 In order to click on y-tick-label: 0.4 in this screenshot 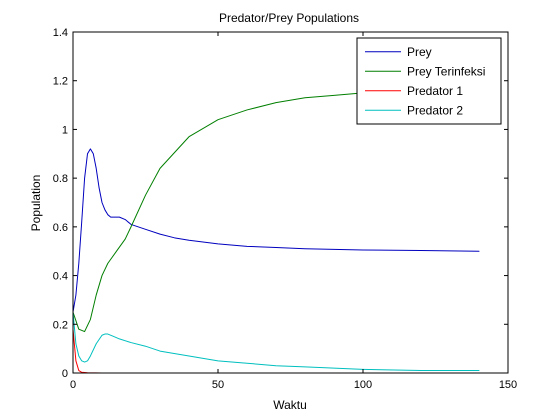, I will do `click(60, 277)`.